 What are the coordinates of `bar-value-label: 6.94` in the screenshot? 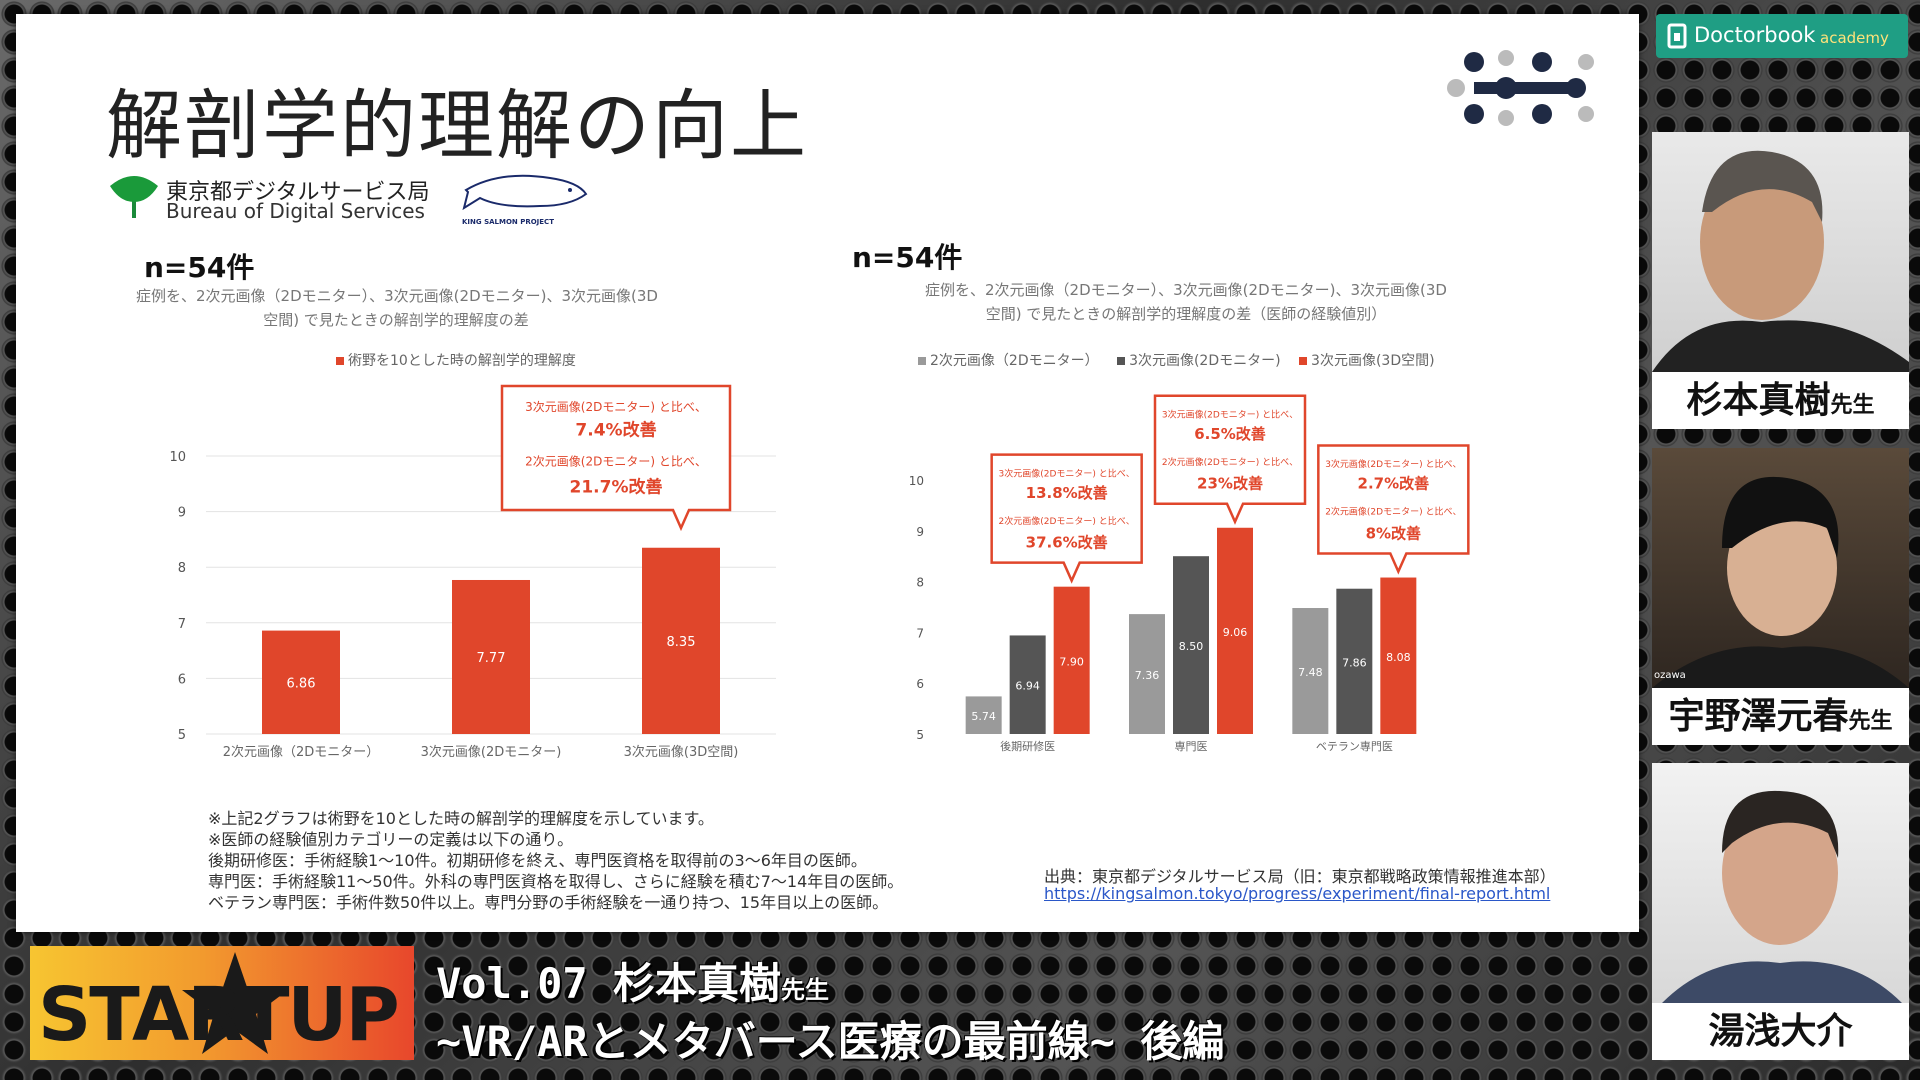 It's located at (1027, 686).